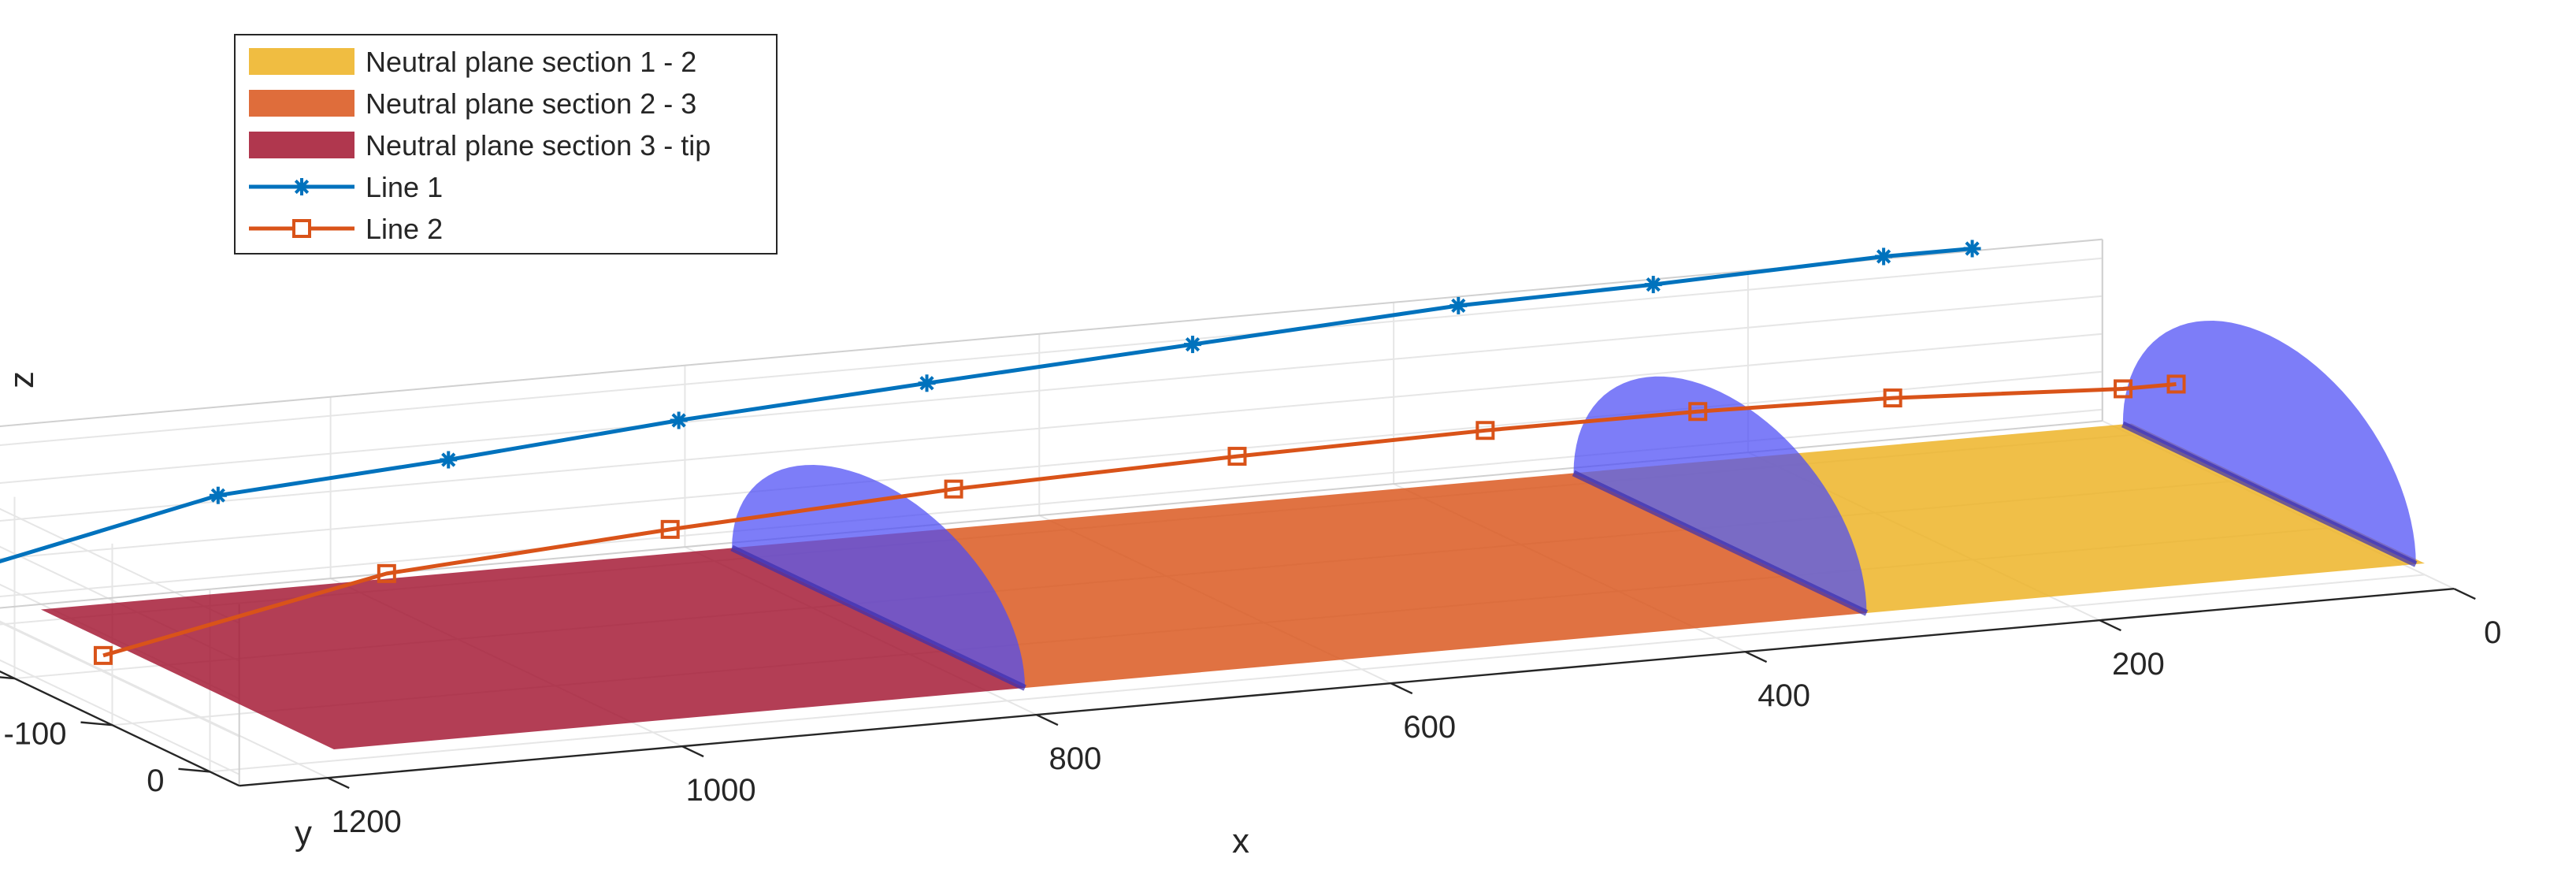 This screenshot has width=2576, height=877. Describe the element at coordinates (538, 145) in the screenshot. I see `legend-label: Neutral plane section 3 - tip` at that location.